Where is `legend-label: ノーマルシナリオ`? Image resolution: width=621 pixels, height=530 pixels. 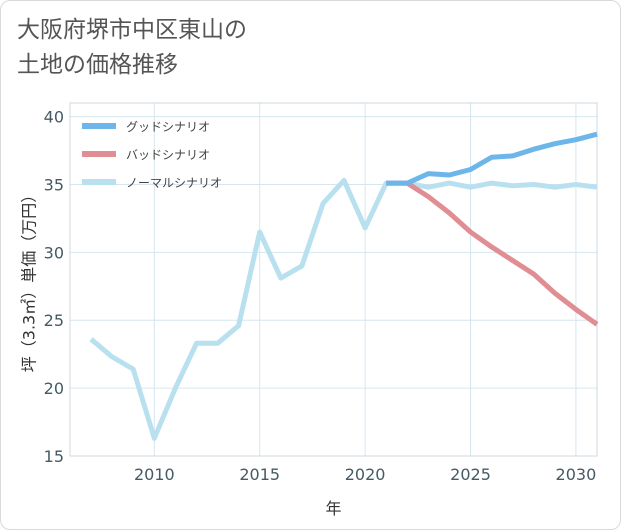
legend-label: ノーマルシナリオ is located at coordinates (174, 183).